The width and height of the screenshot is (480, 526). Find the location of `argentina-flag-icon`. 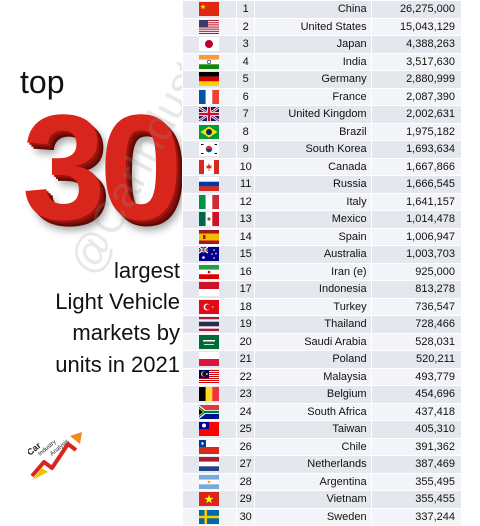

argentina-flag-icon is located at coordinates (209, 481).